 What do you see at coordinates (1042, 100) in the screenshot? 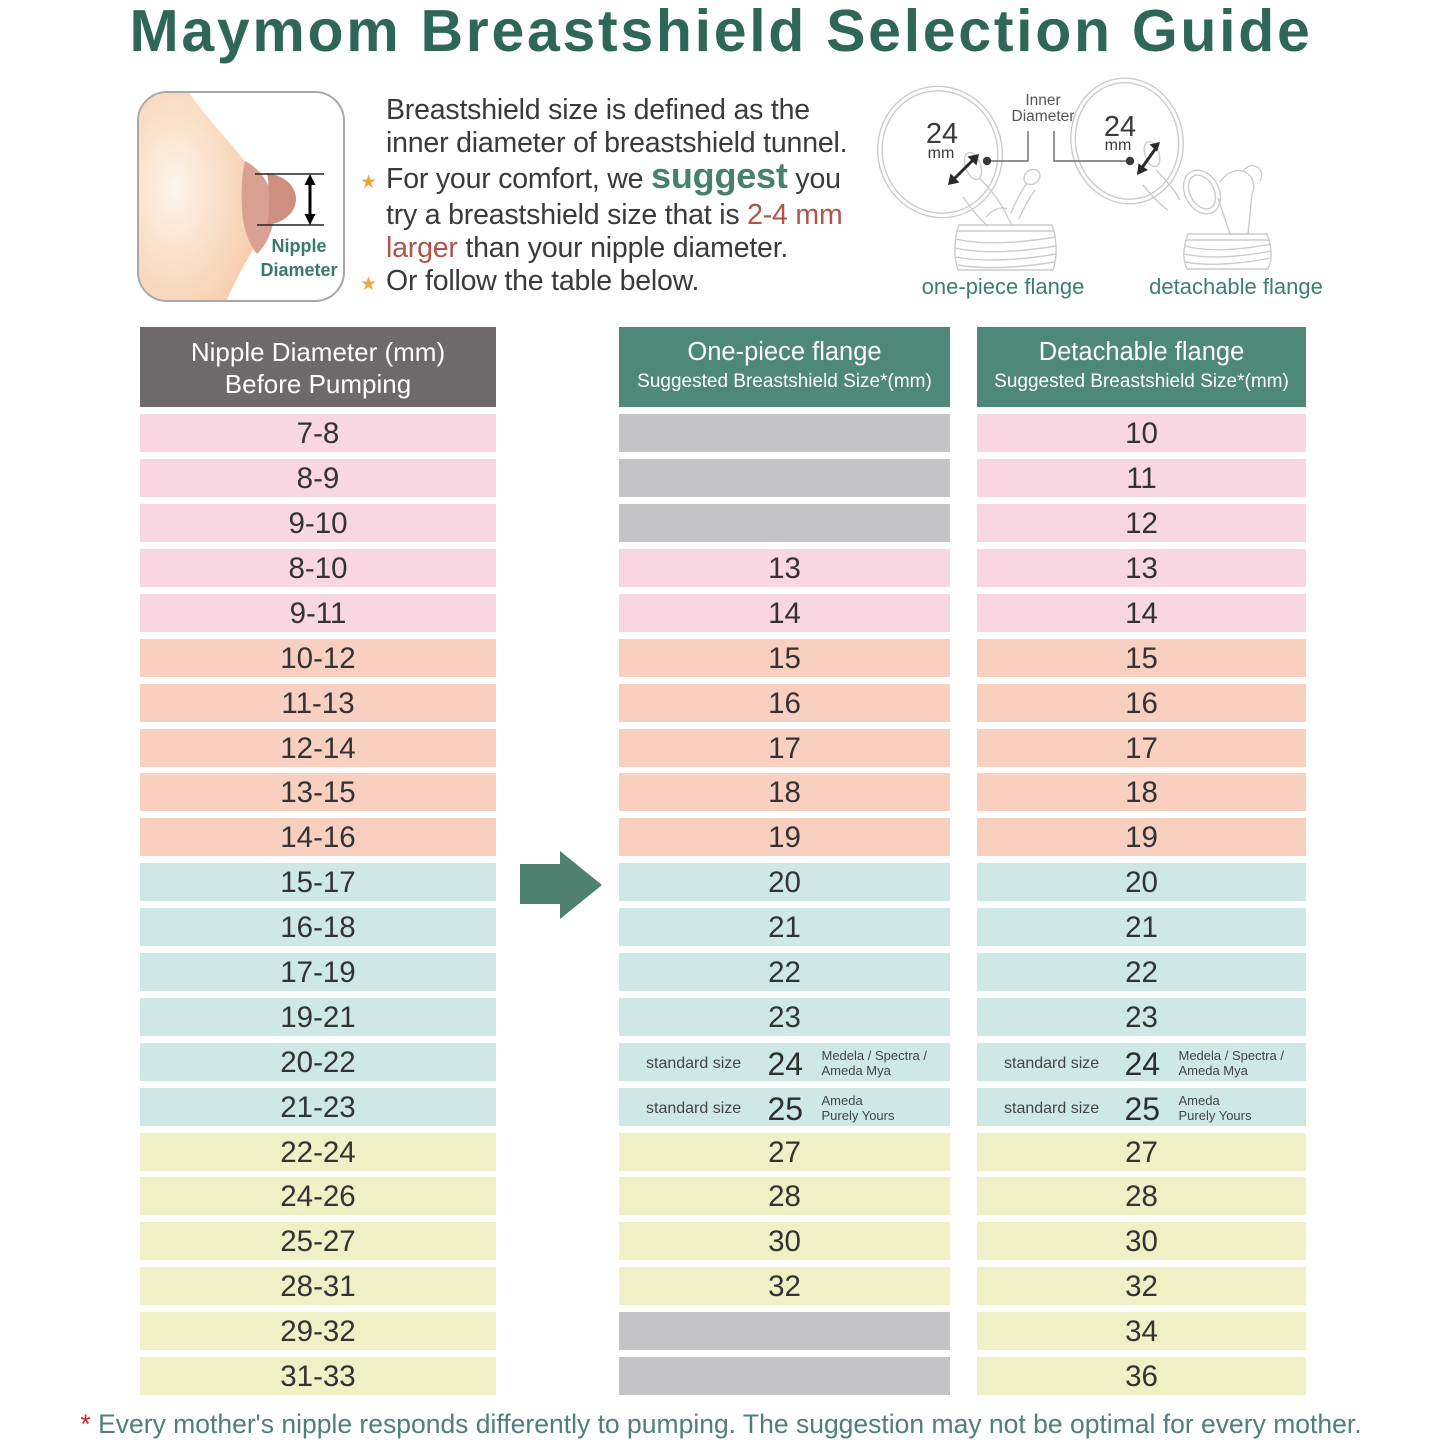
I see `svg-text: Inner` at bounding box center [1042, 100].